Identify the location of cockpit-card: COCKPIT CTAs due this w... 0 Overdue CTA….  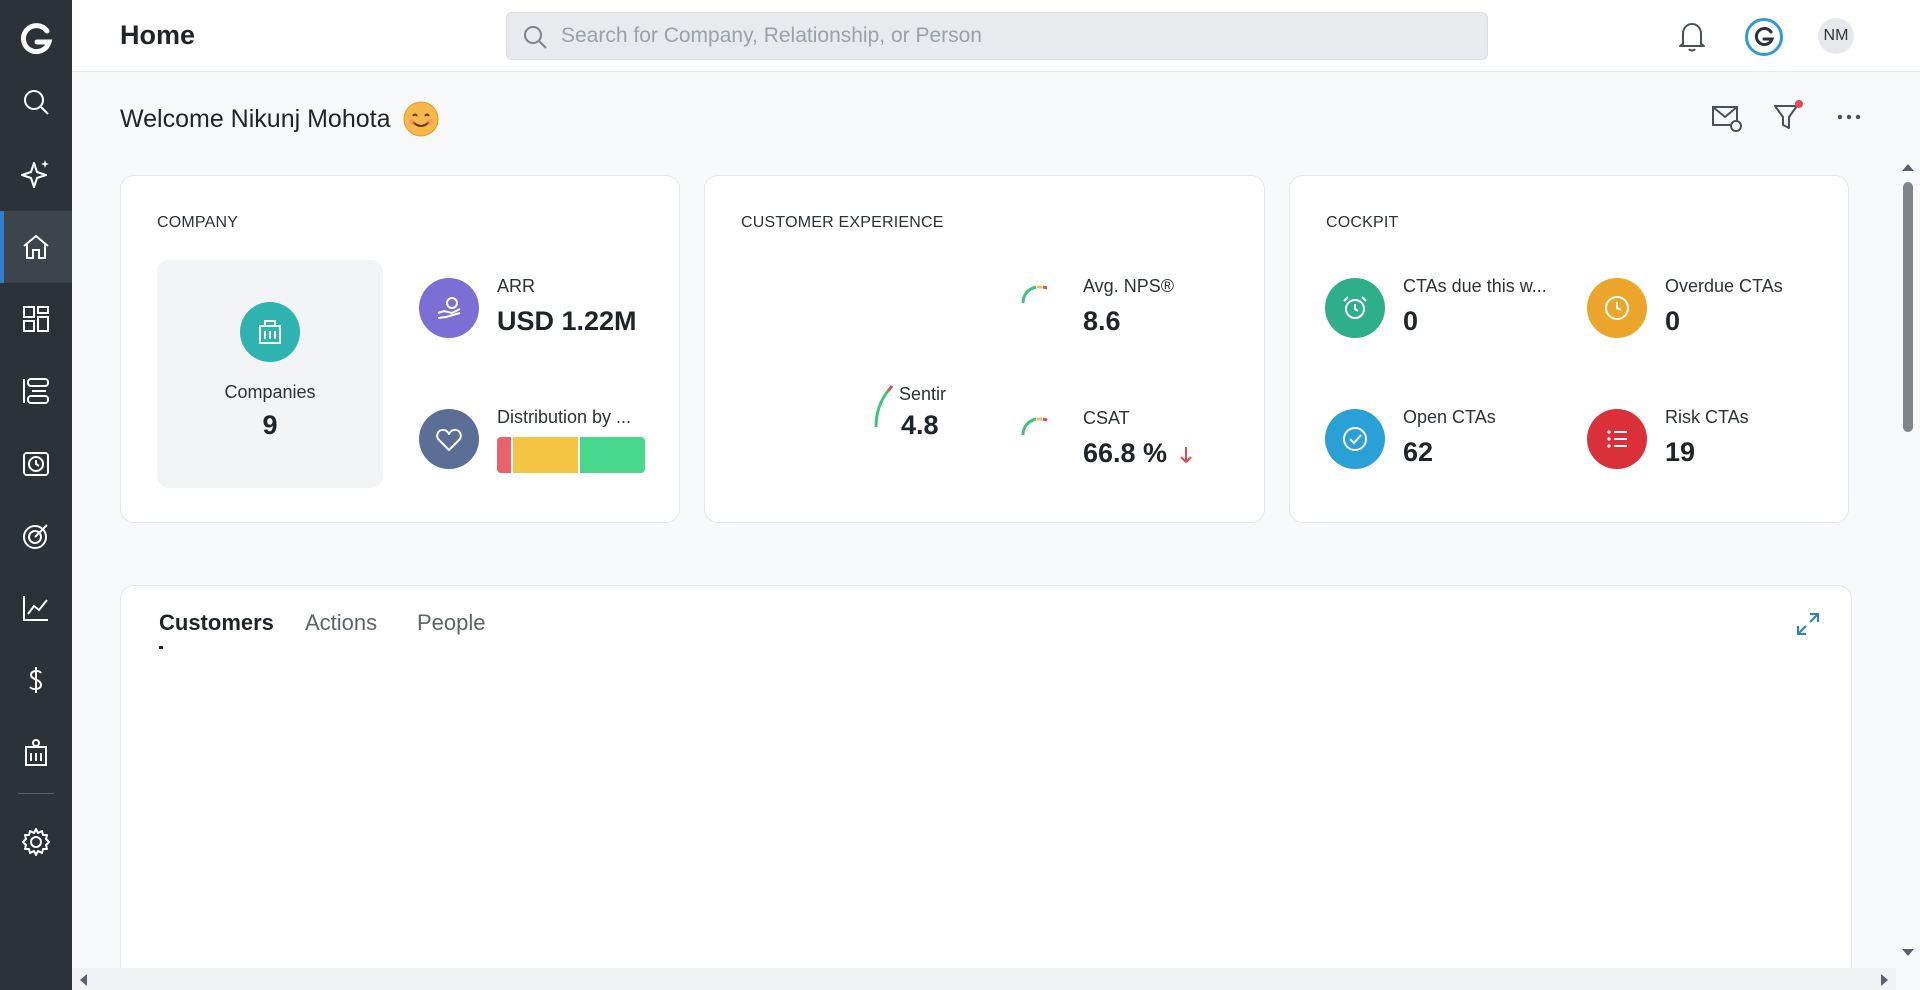
(1569, 349).